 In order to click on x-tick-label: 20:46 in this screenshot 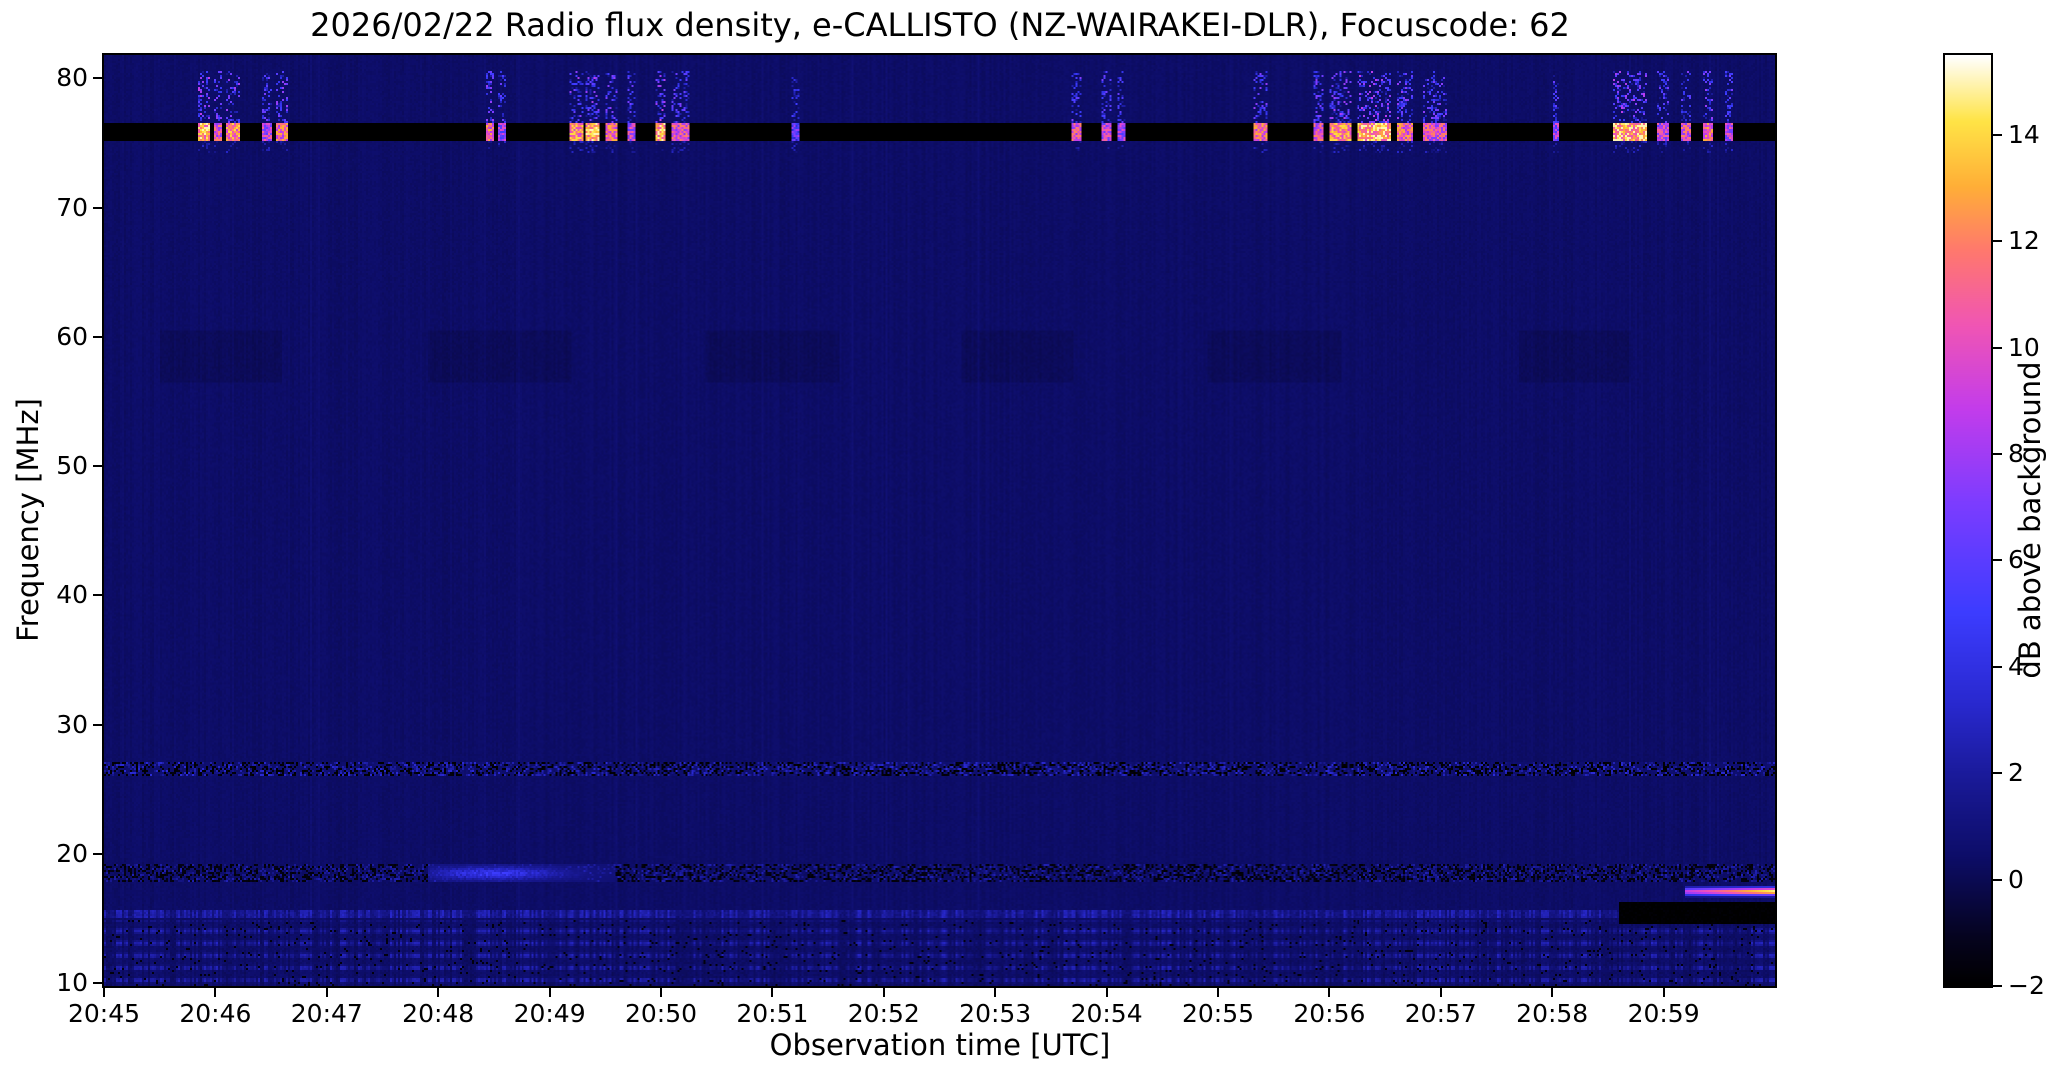, I will do `click(215, 1013)`.